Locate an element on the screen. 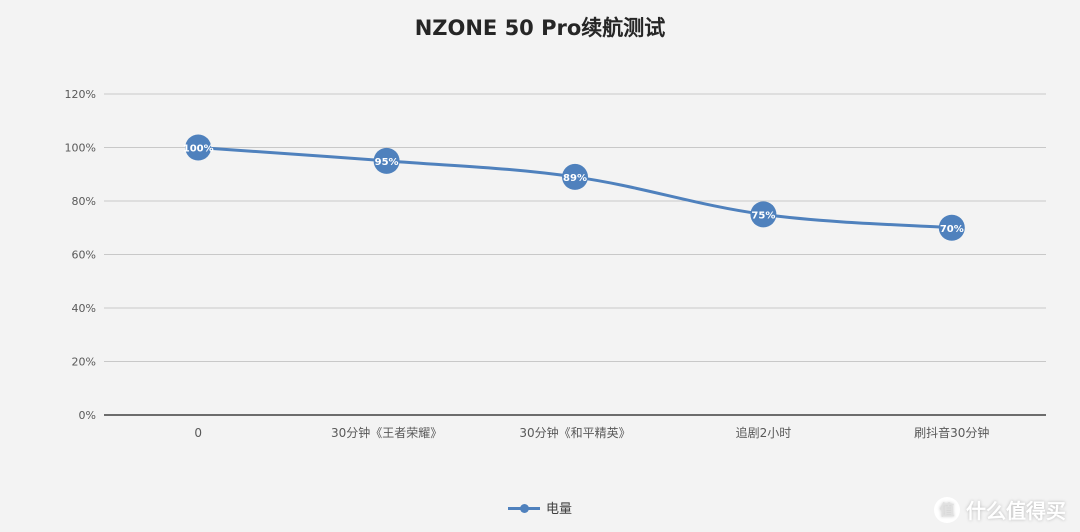  watermark: 值 什么值得买 is located at coordinates (1000, 509).